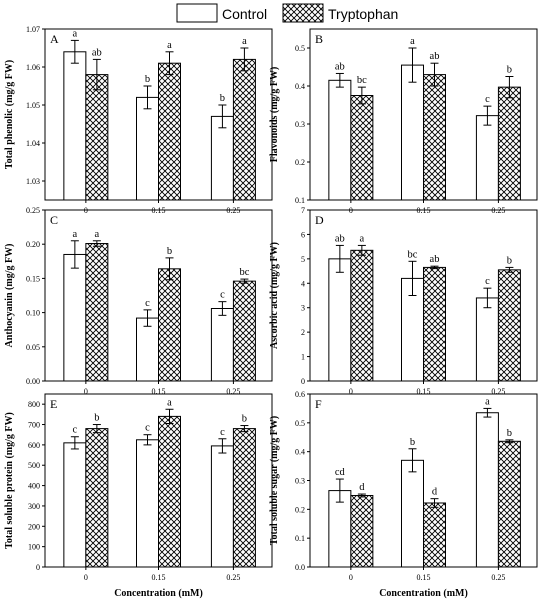  I want to click on y-tick-label: 0.20, so click(33, 244).